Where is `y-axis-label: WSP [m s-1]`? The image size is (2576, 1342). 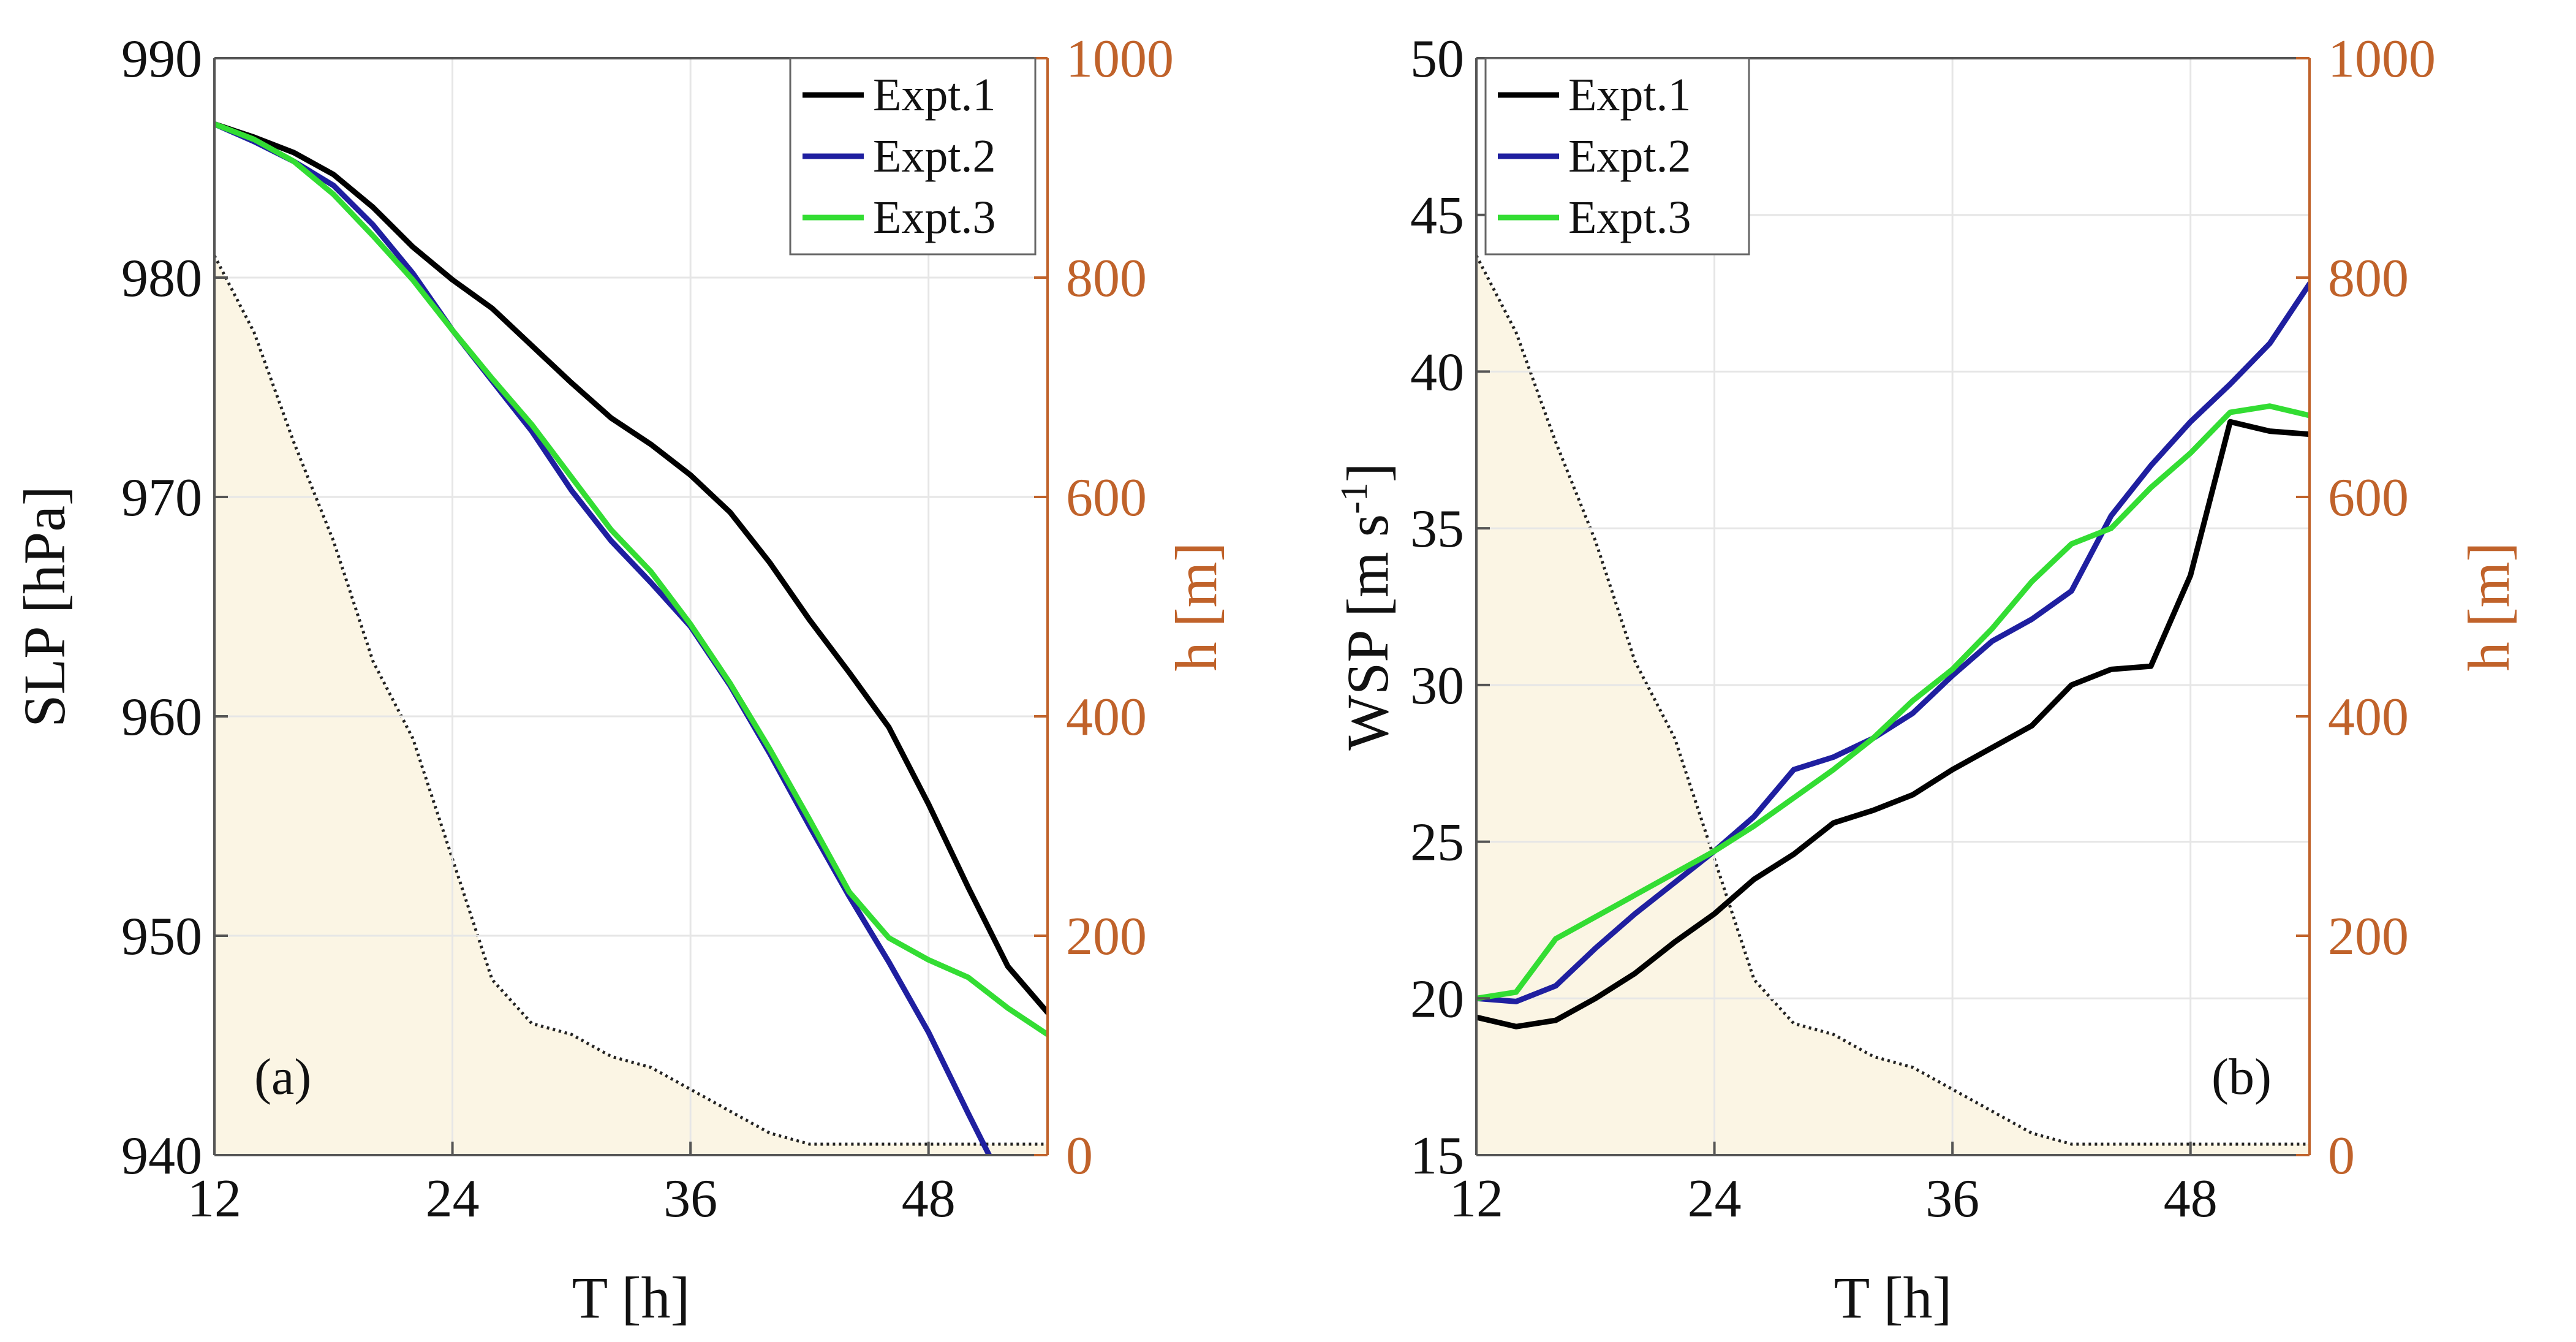 y-axis-label: WSP [m s-1] is located at coordinates (1367, 607).